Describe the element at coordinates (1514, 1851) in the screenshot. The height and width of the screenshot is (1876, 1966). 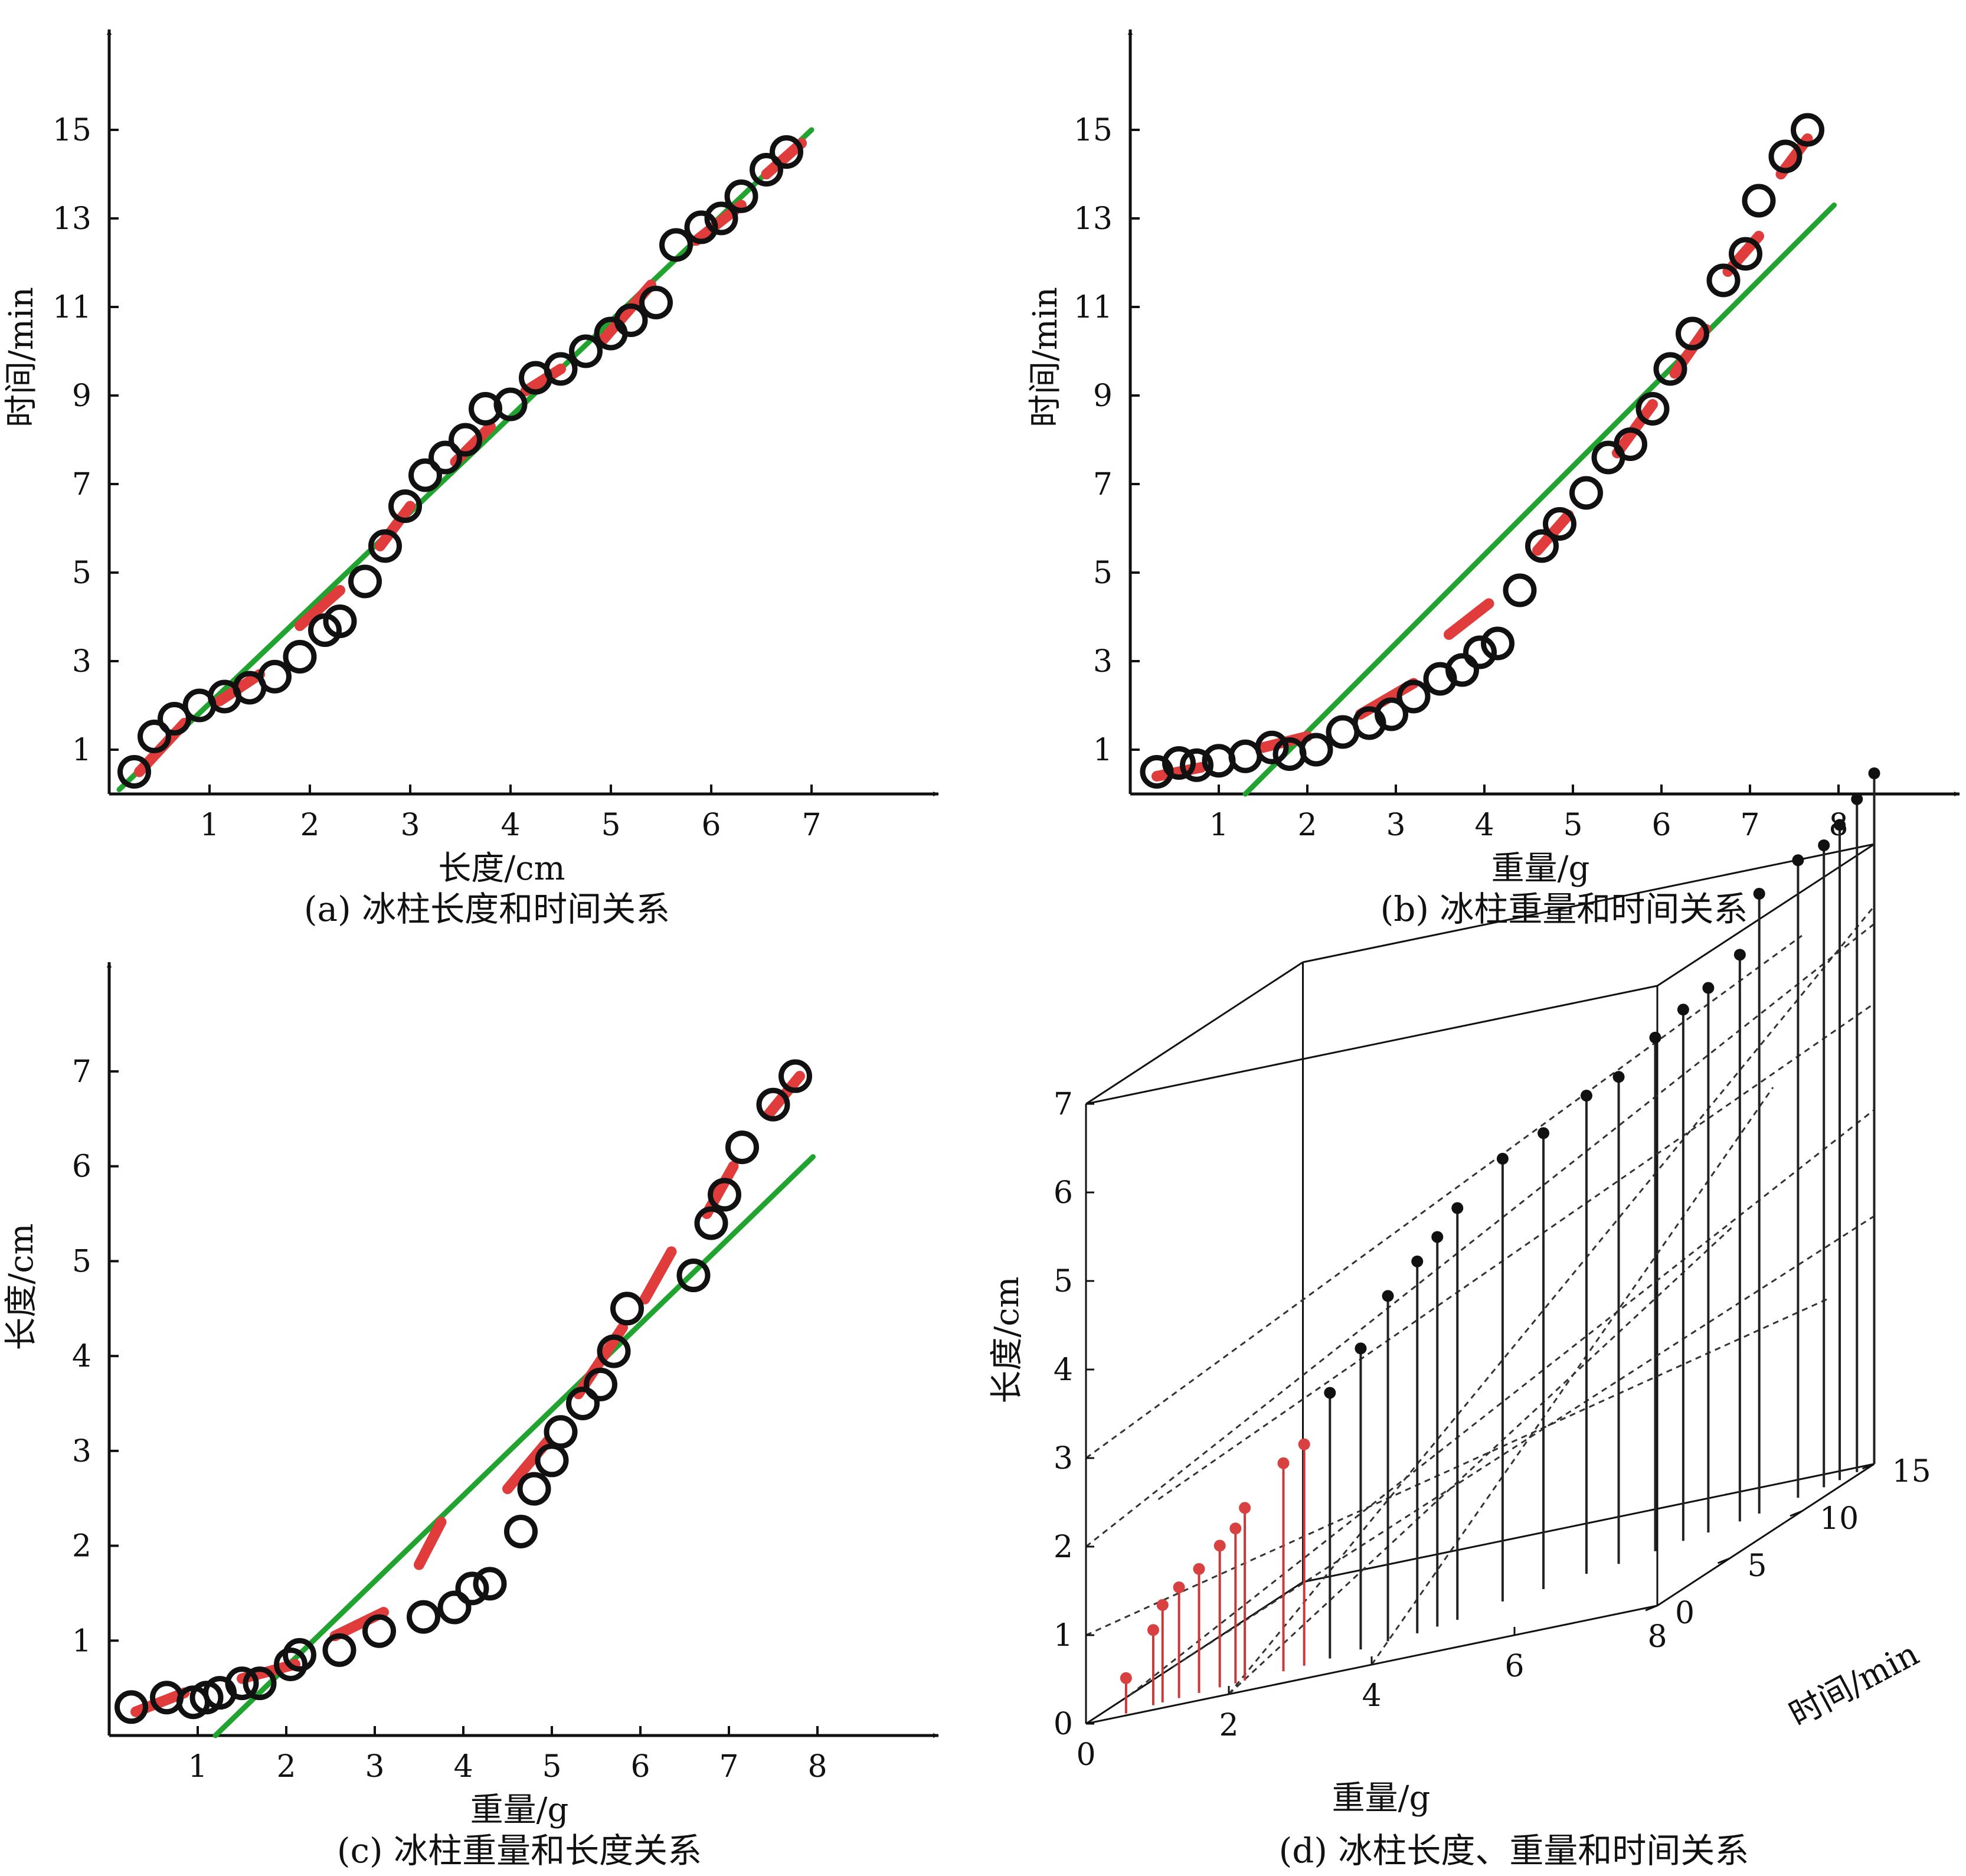
I see `panel-d-caption: (d) 冰柱长度、重量和时间关系` at that location.